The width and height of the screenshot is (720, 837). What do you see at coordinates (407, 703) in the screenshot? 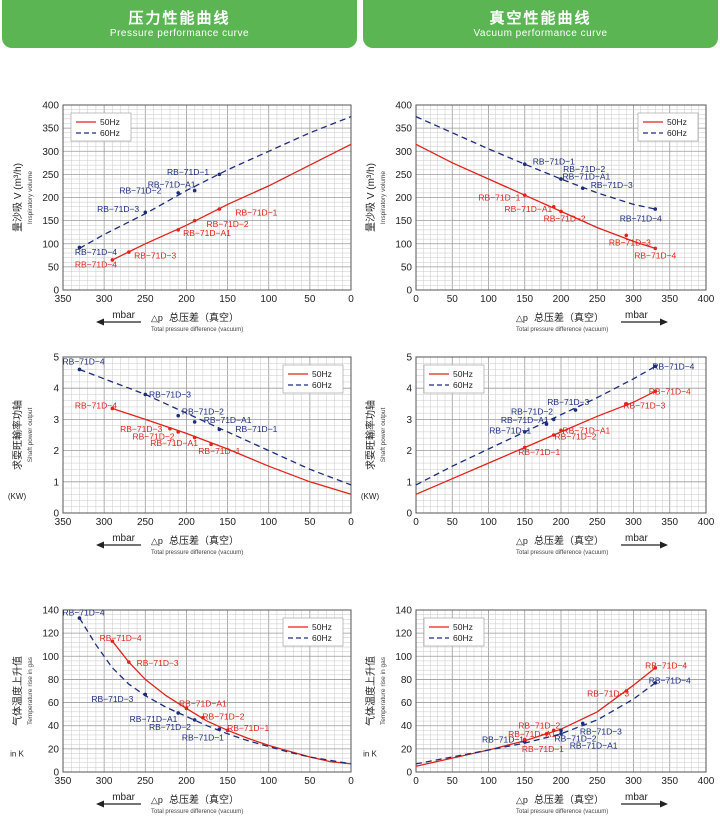
I see `y-tick-label: 60` at bounding box center [407, 703].